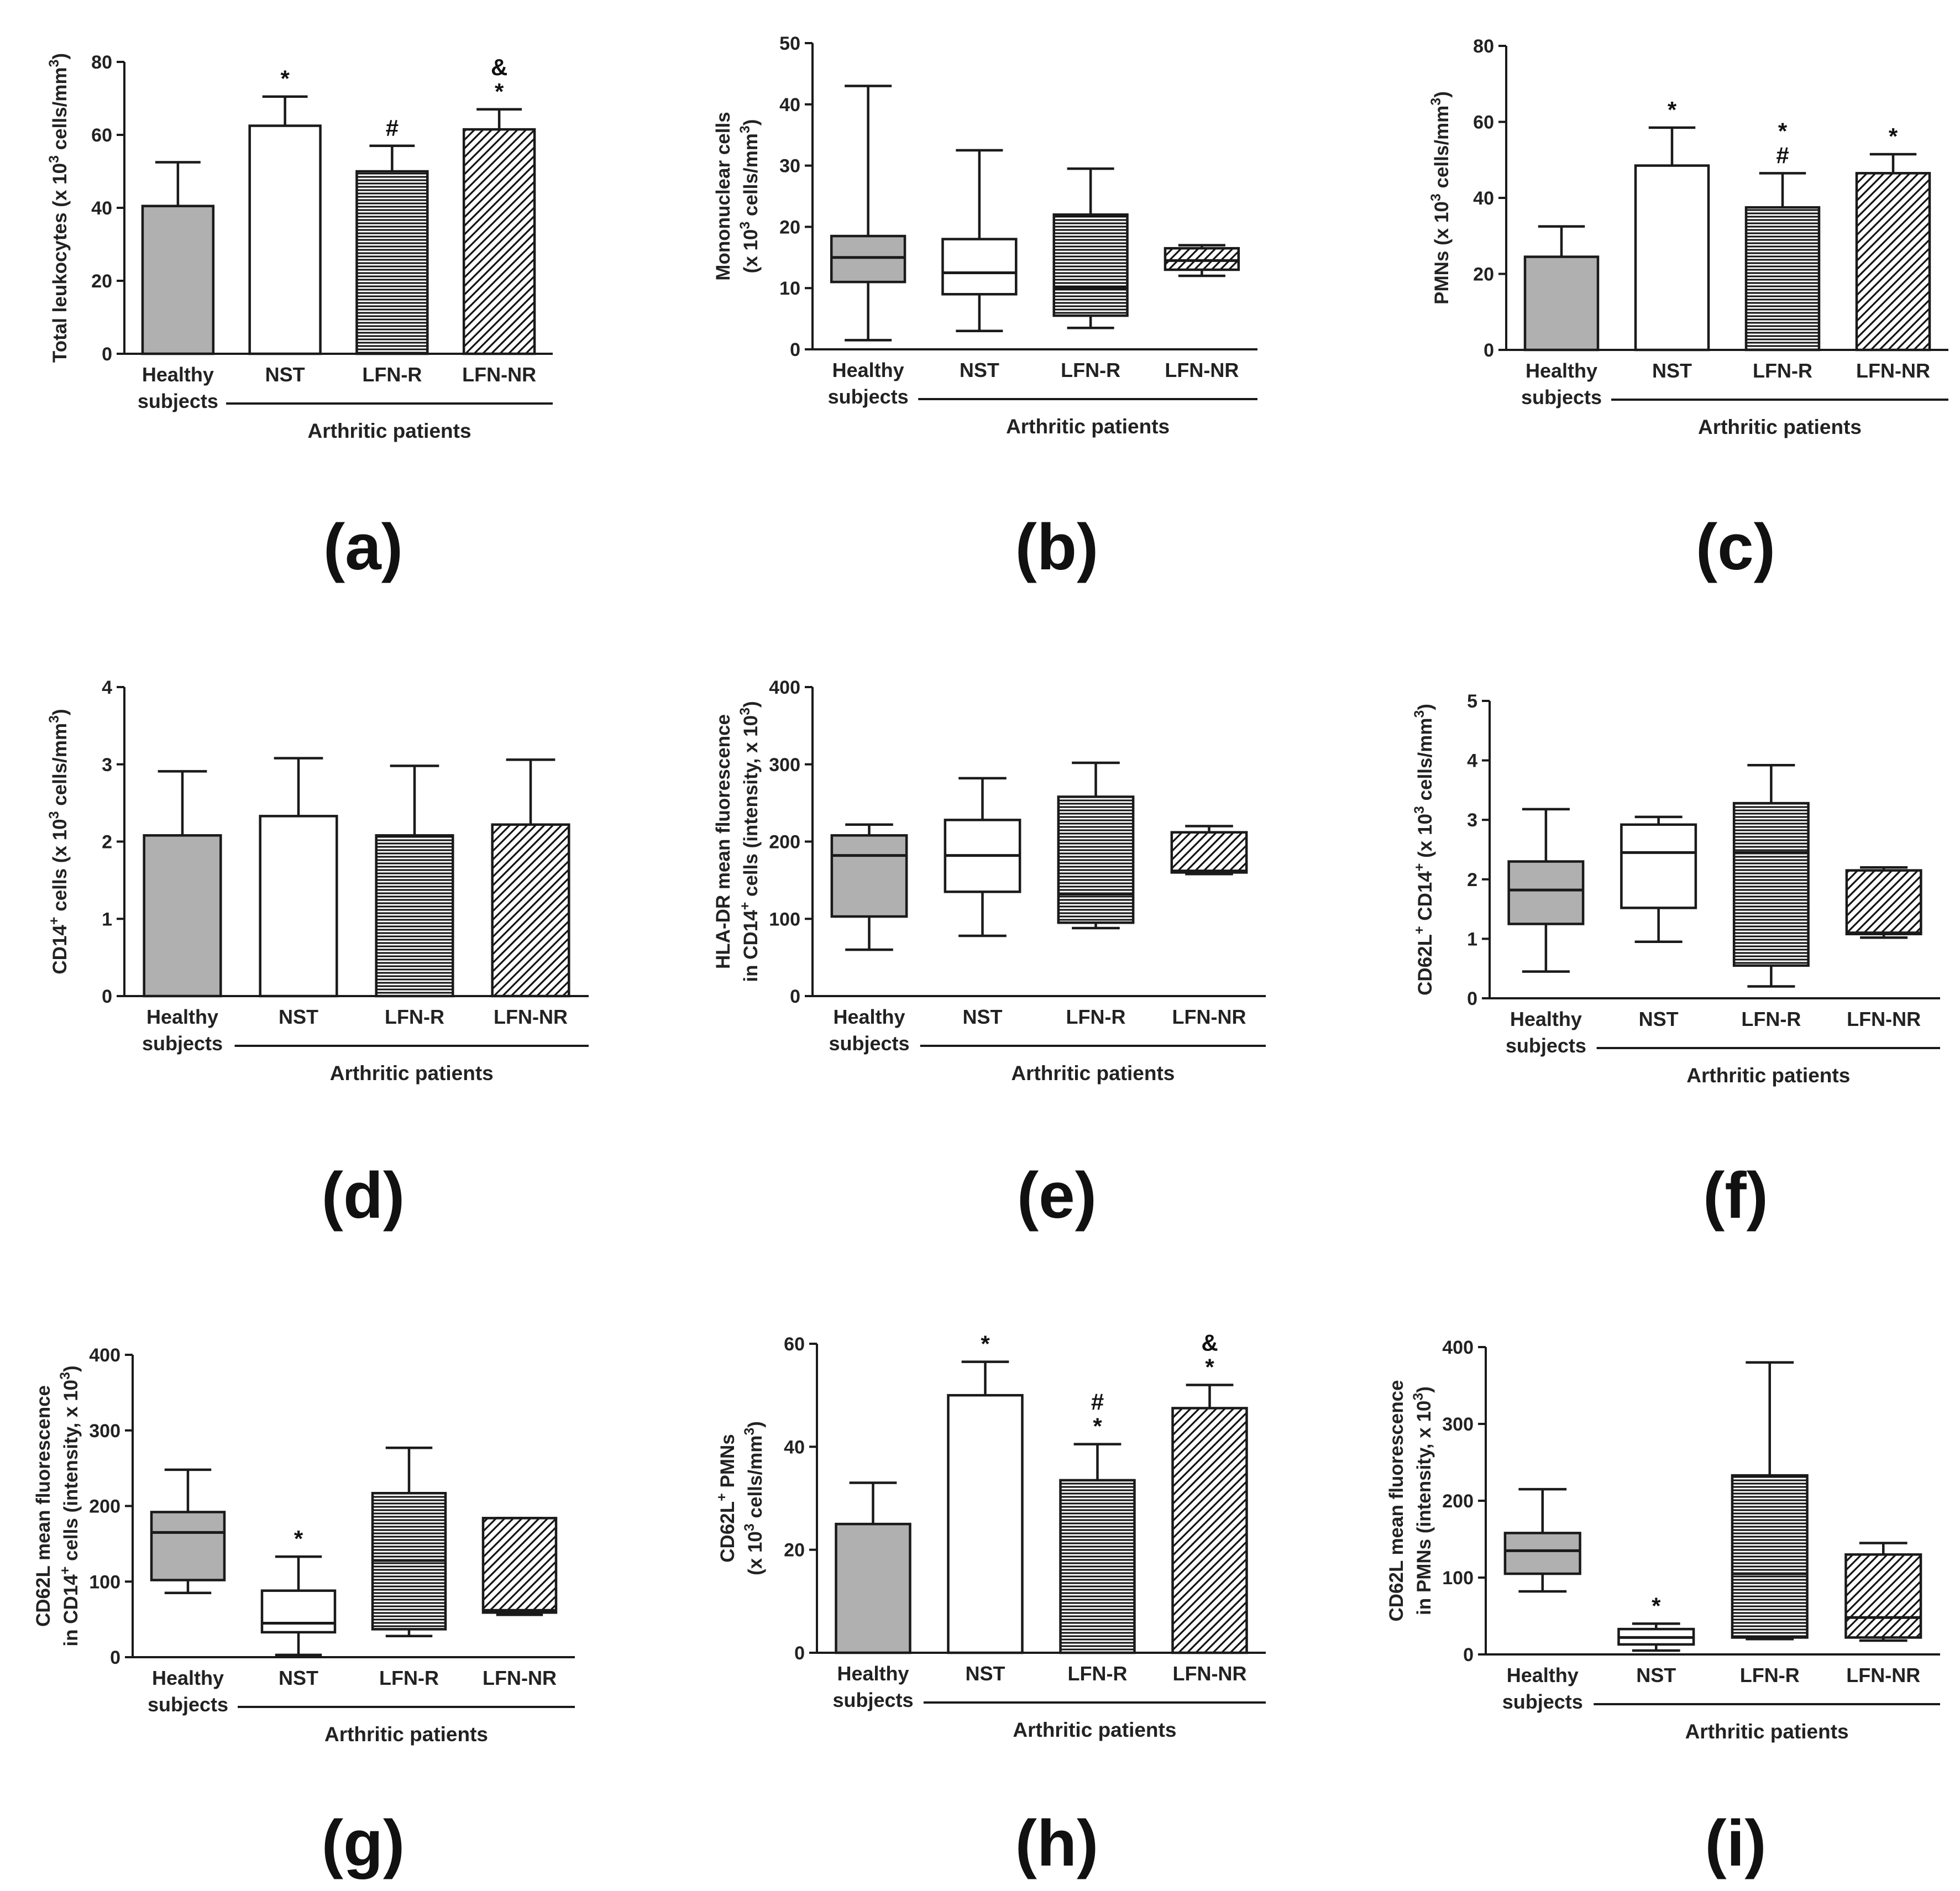  Describe the element at coordinates (1472, 940) in the screenshot. I see `y-tick-label: 1` at that location.